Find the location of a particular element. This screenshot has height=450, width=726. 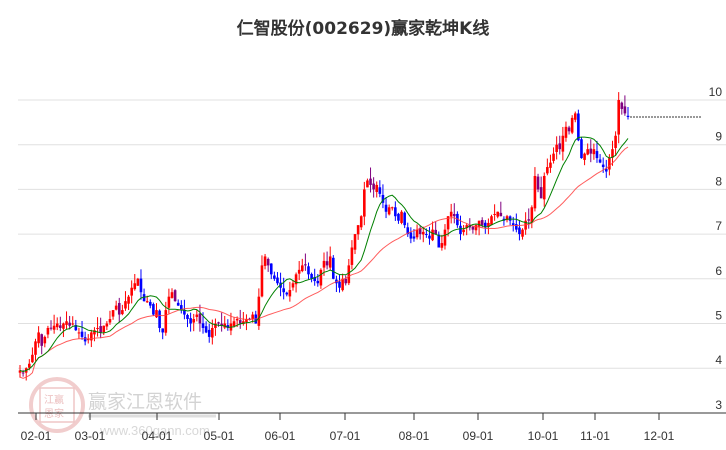

y-tick-label: 5 is located at coordinates (718, 316).